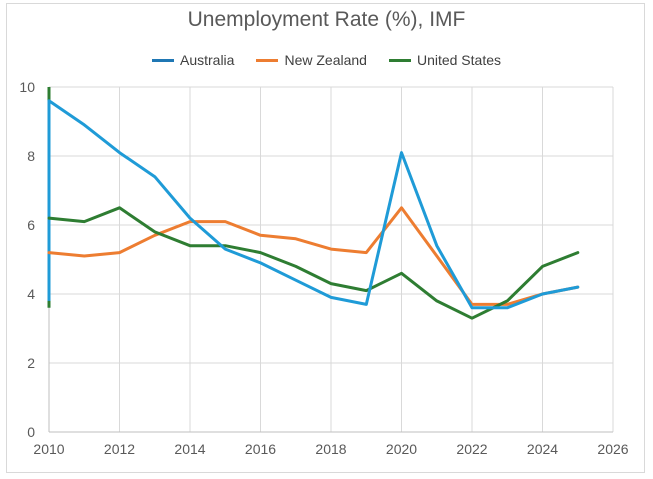 The image size is (653, 479). I want to click on y-tick-label: 2, so click(31, 363).